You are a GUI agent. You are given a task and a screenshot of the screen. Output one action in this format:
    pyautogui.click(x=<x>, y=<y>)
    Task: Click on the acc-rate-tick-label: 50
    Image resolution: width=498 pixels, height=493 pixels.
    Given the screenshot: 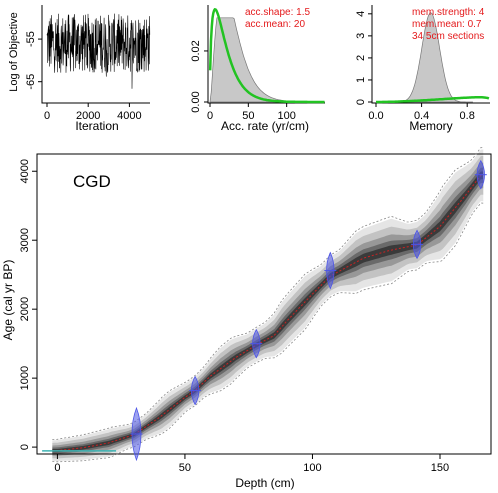 What is the action you would take?
    pyautogui.click(x=248, y=116)
    